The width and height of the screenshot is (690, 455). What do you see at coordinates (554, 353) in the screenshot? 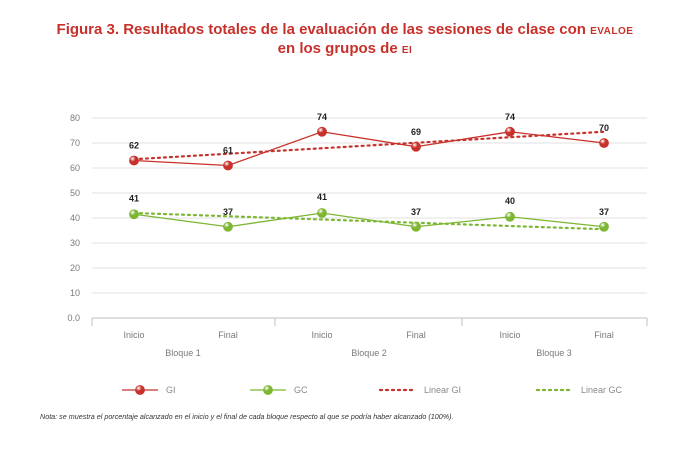
I see `group-label: Bloque 3` at bounding box center [554, 353].